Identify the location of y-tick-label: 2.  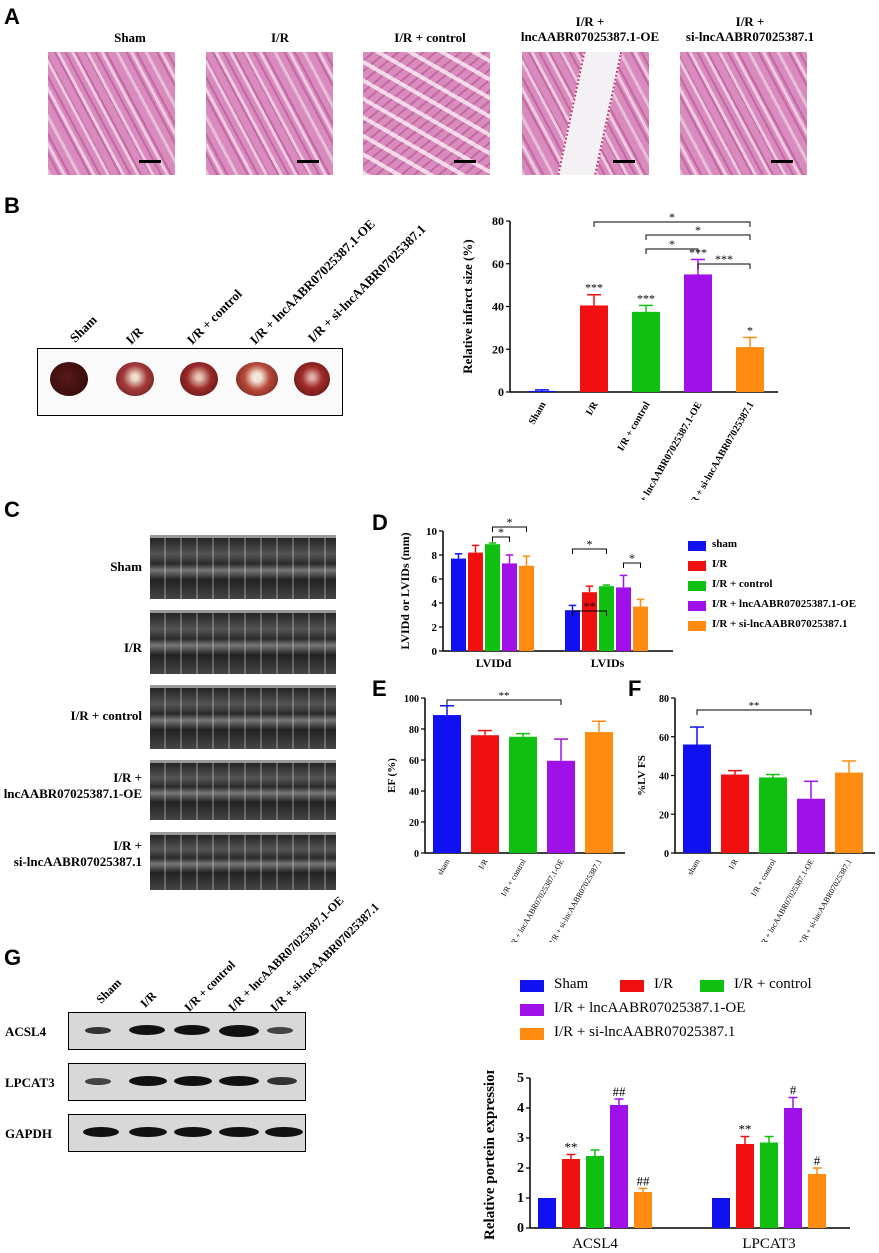
(435, 628).